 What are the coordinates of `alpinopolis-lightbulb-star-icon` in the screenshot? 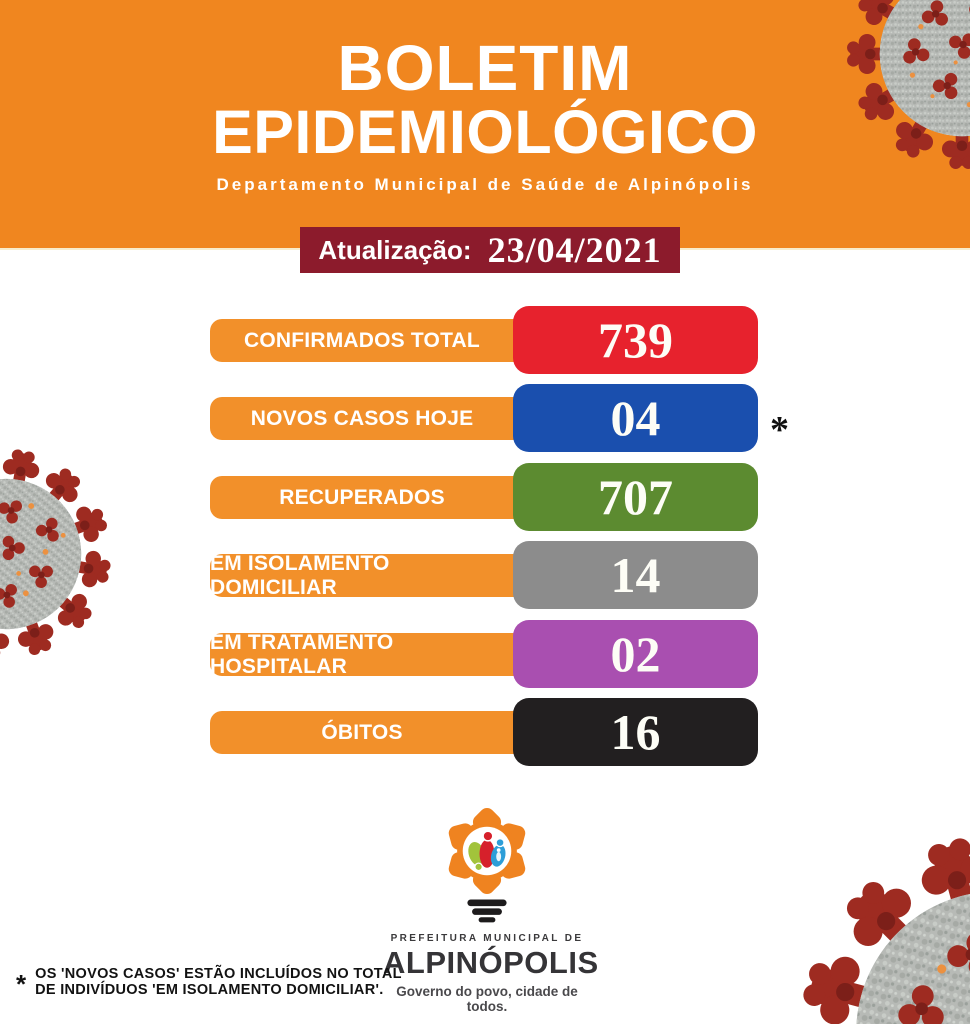 It's located at (487, 865).